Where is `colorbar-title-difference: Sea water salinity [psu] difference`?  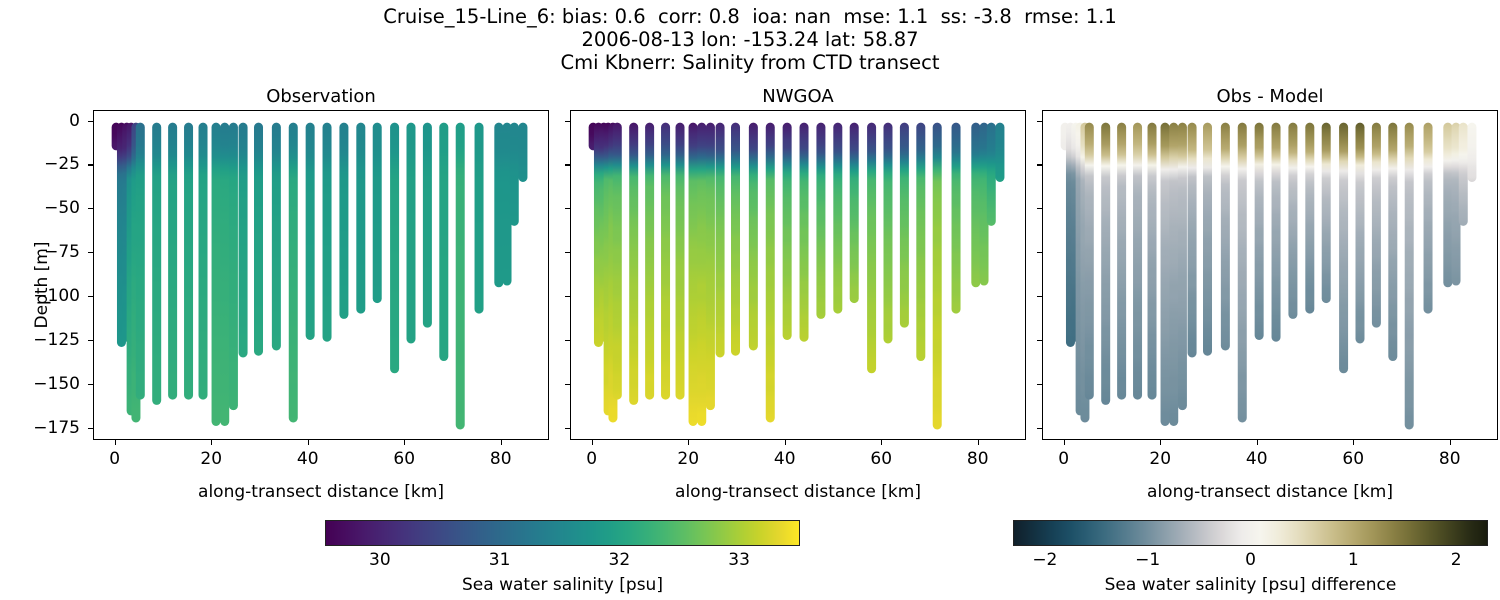
colorbar-title-difference: Sea water salinity [psu] difference is located at coordinates (1250, 585).